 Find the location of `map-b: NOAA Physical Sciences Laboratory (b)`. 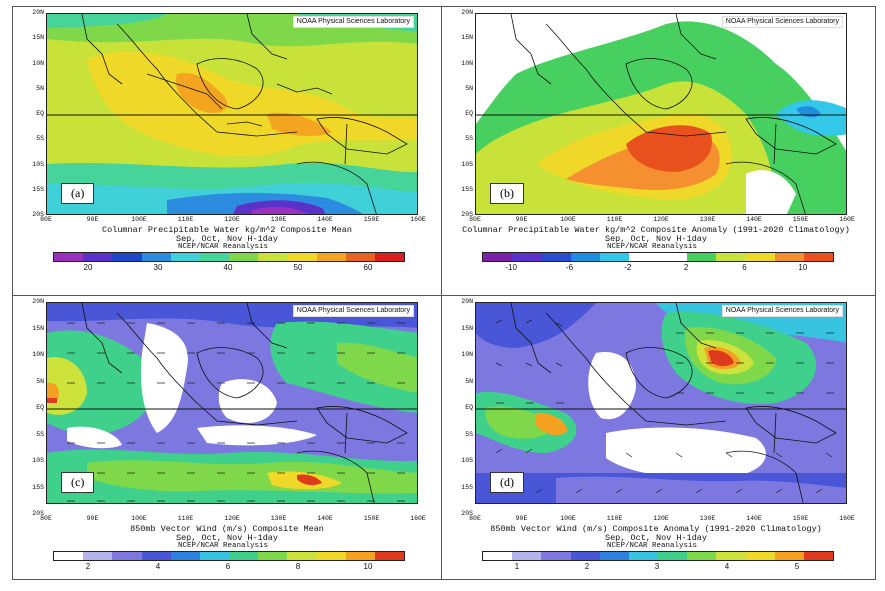

map-b: NOAA Physical Sciences Laboratory (b) is located at coordinates (661, 114).